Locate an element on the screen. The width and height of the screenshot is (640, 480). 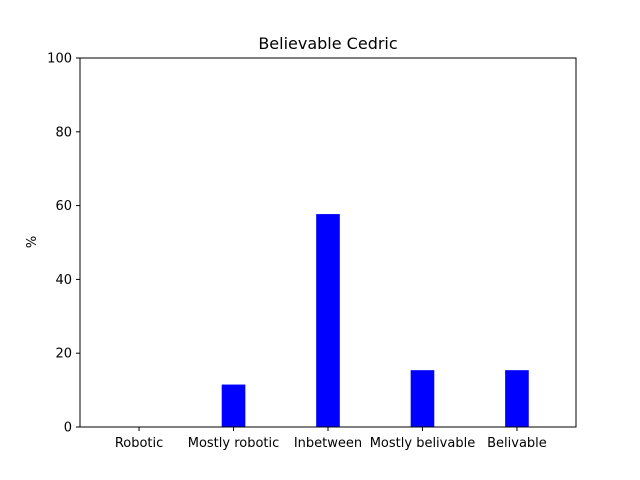
y-tick-label-1: 20 is located at coordinates (63, 354).